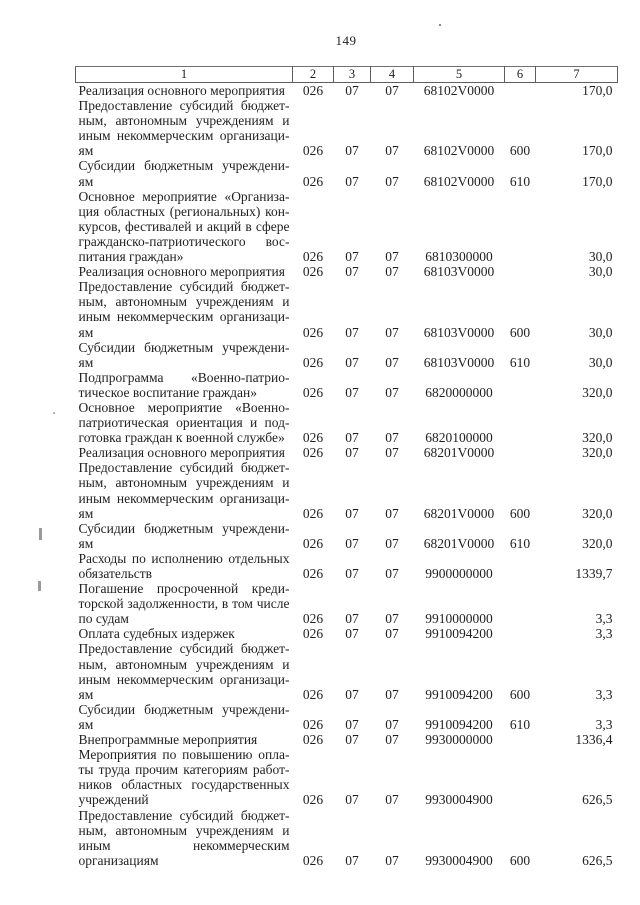 The width and height of the screenshot is (640, 905). Describe the element at coordinates (184, 196) in the screenshot. I see `row-label-line: Основное мероприятие «Организа-` at that location.